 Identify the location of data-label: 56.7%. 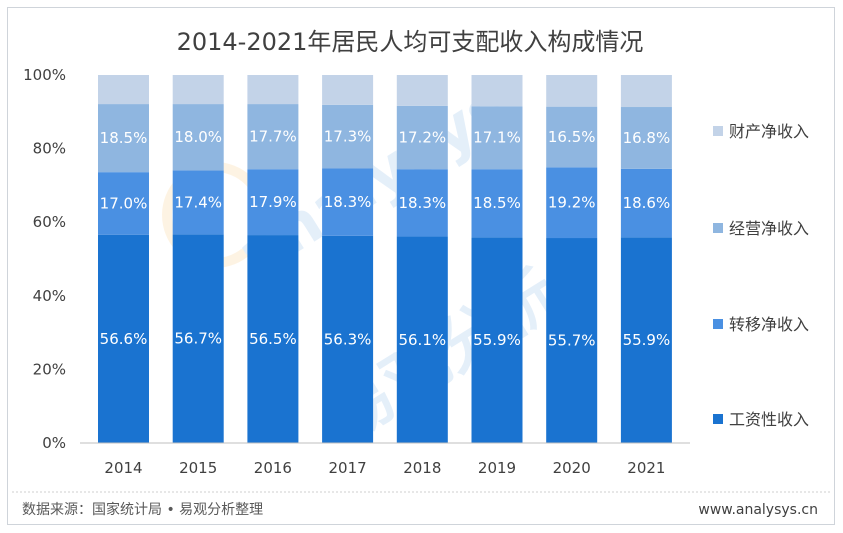
(198, 339).